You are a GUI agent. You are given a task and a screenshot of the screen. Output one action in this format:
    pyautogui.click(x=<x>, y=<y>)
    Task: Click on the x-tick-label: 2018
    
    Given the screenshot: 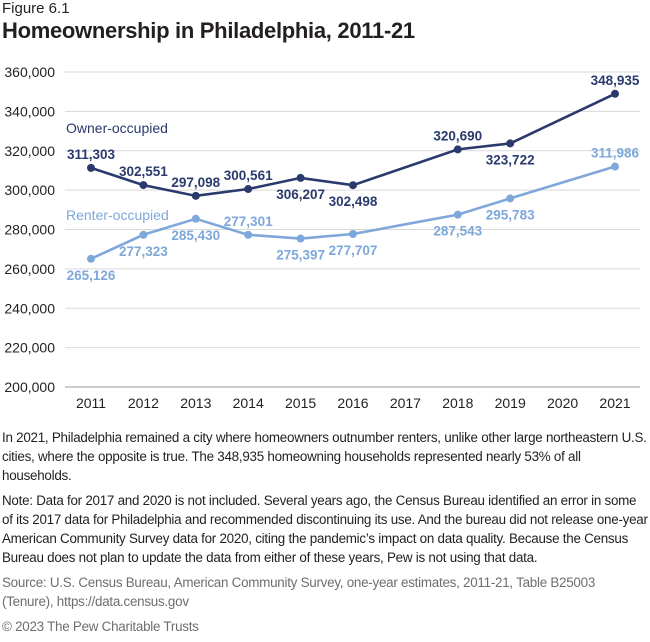 What is the action you would take?
    pyautogui.click(x=457, y=403)
    